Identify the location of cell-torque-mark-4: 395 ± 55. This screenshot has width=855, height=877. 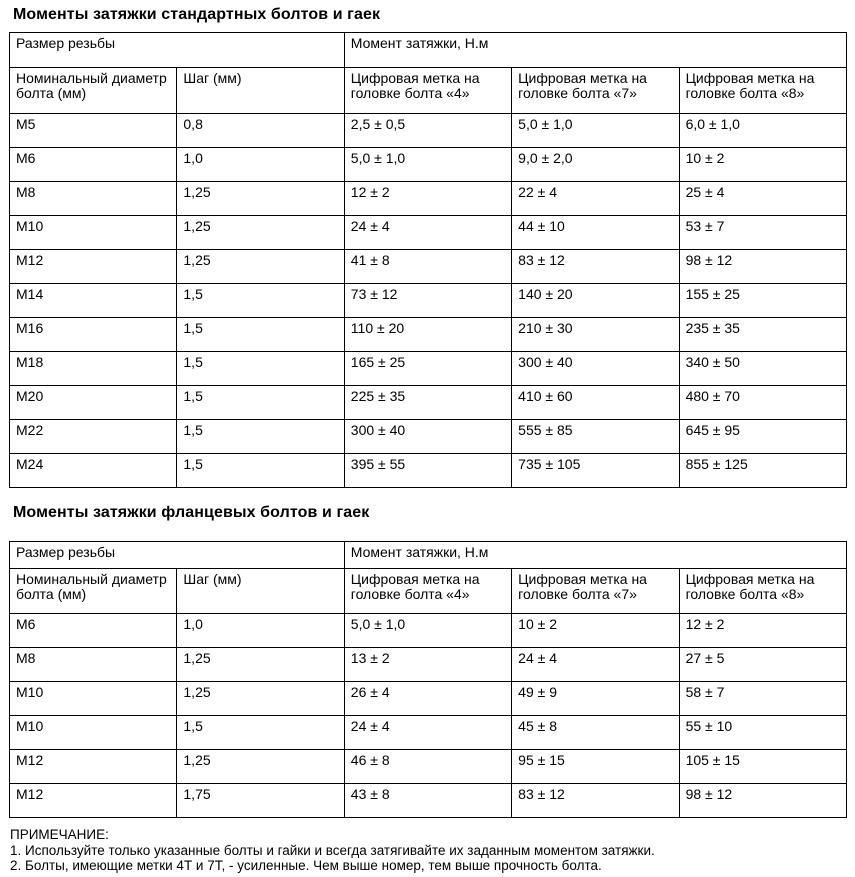
(428, 470).